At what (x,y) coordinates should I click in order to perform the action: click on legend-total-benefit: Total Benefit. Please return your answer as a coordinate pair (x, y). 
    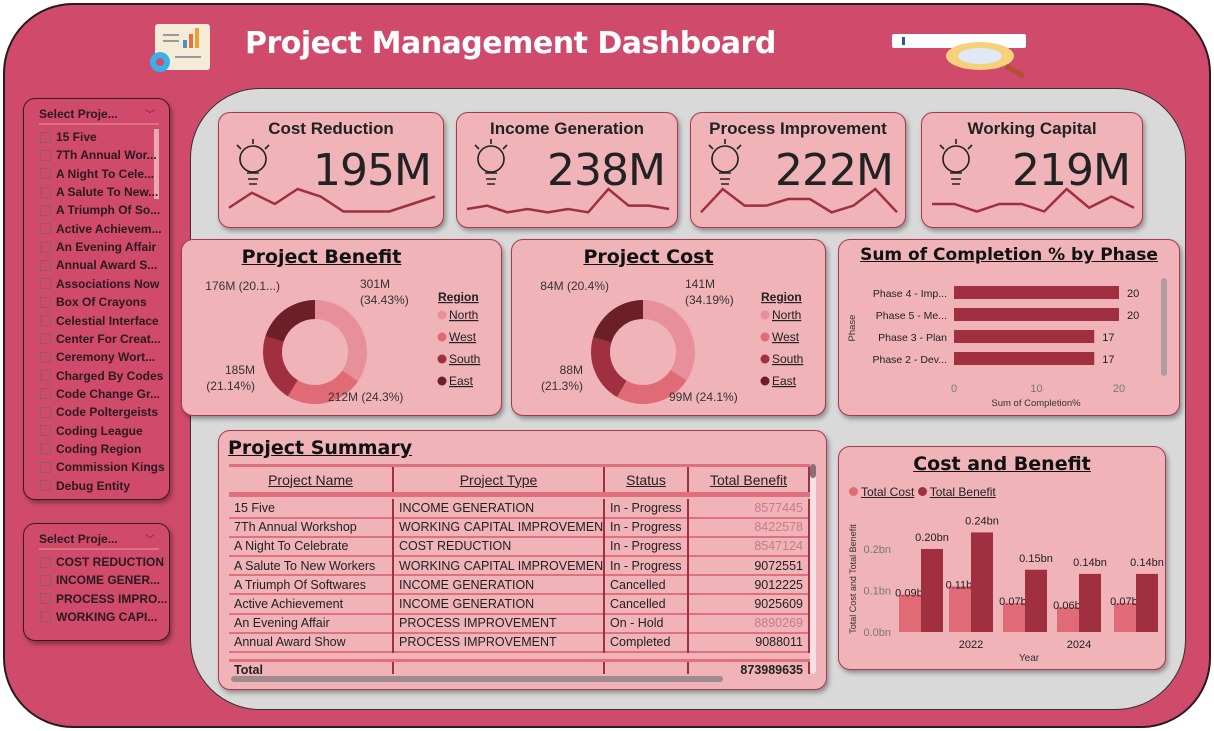
    Looking at the image, I should click on (956, 492).